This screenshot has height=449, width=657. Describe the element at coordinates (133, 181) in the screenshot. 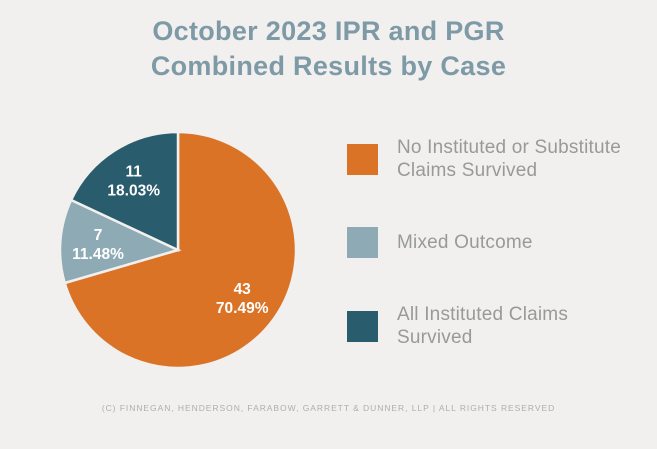

I see `pie-slice-label-all-instituted-claims-survived: 11 18.03%` at that location.